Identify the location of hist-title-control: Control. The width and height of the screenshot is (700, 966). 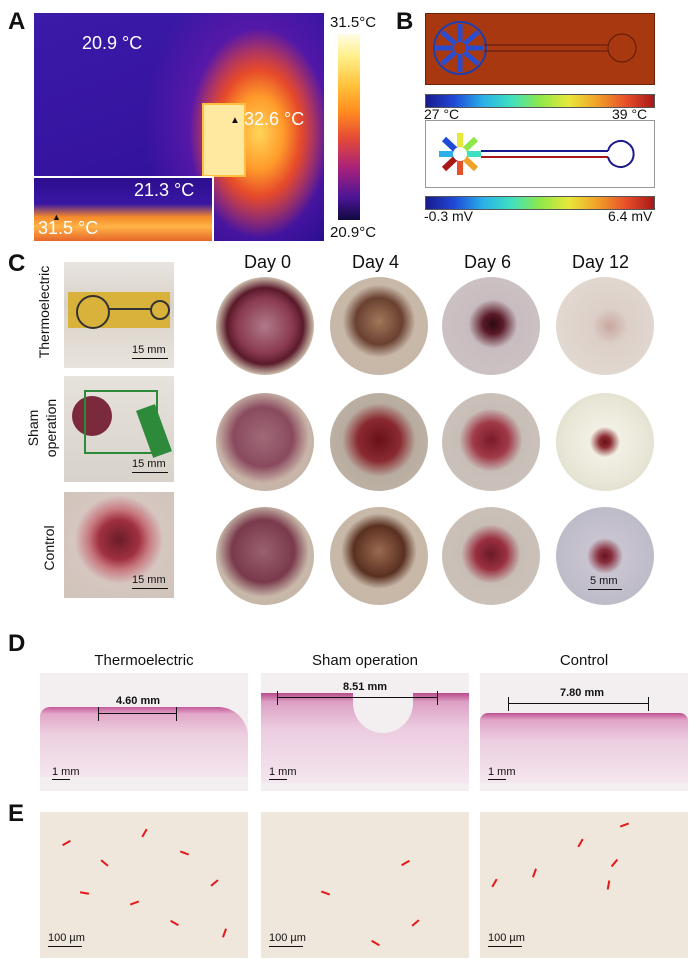
(584, 660).